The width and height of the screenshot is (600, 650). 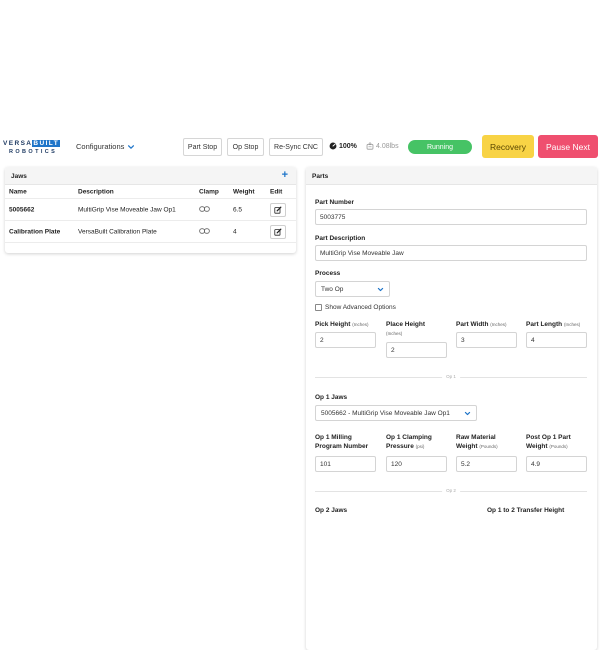 What do you see at coordinates (477, 442) in the screenshot?
I see `raw-material-weight-label: Raw Material Weight (Pounds)` at bounding box center [477, 442].